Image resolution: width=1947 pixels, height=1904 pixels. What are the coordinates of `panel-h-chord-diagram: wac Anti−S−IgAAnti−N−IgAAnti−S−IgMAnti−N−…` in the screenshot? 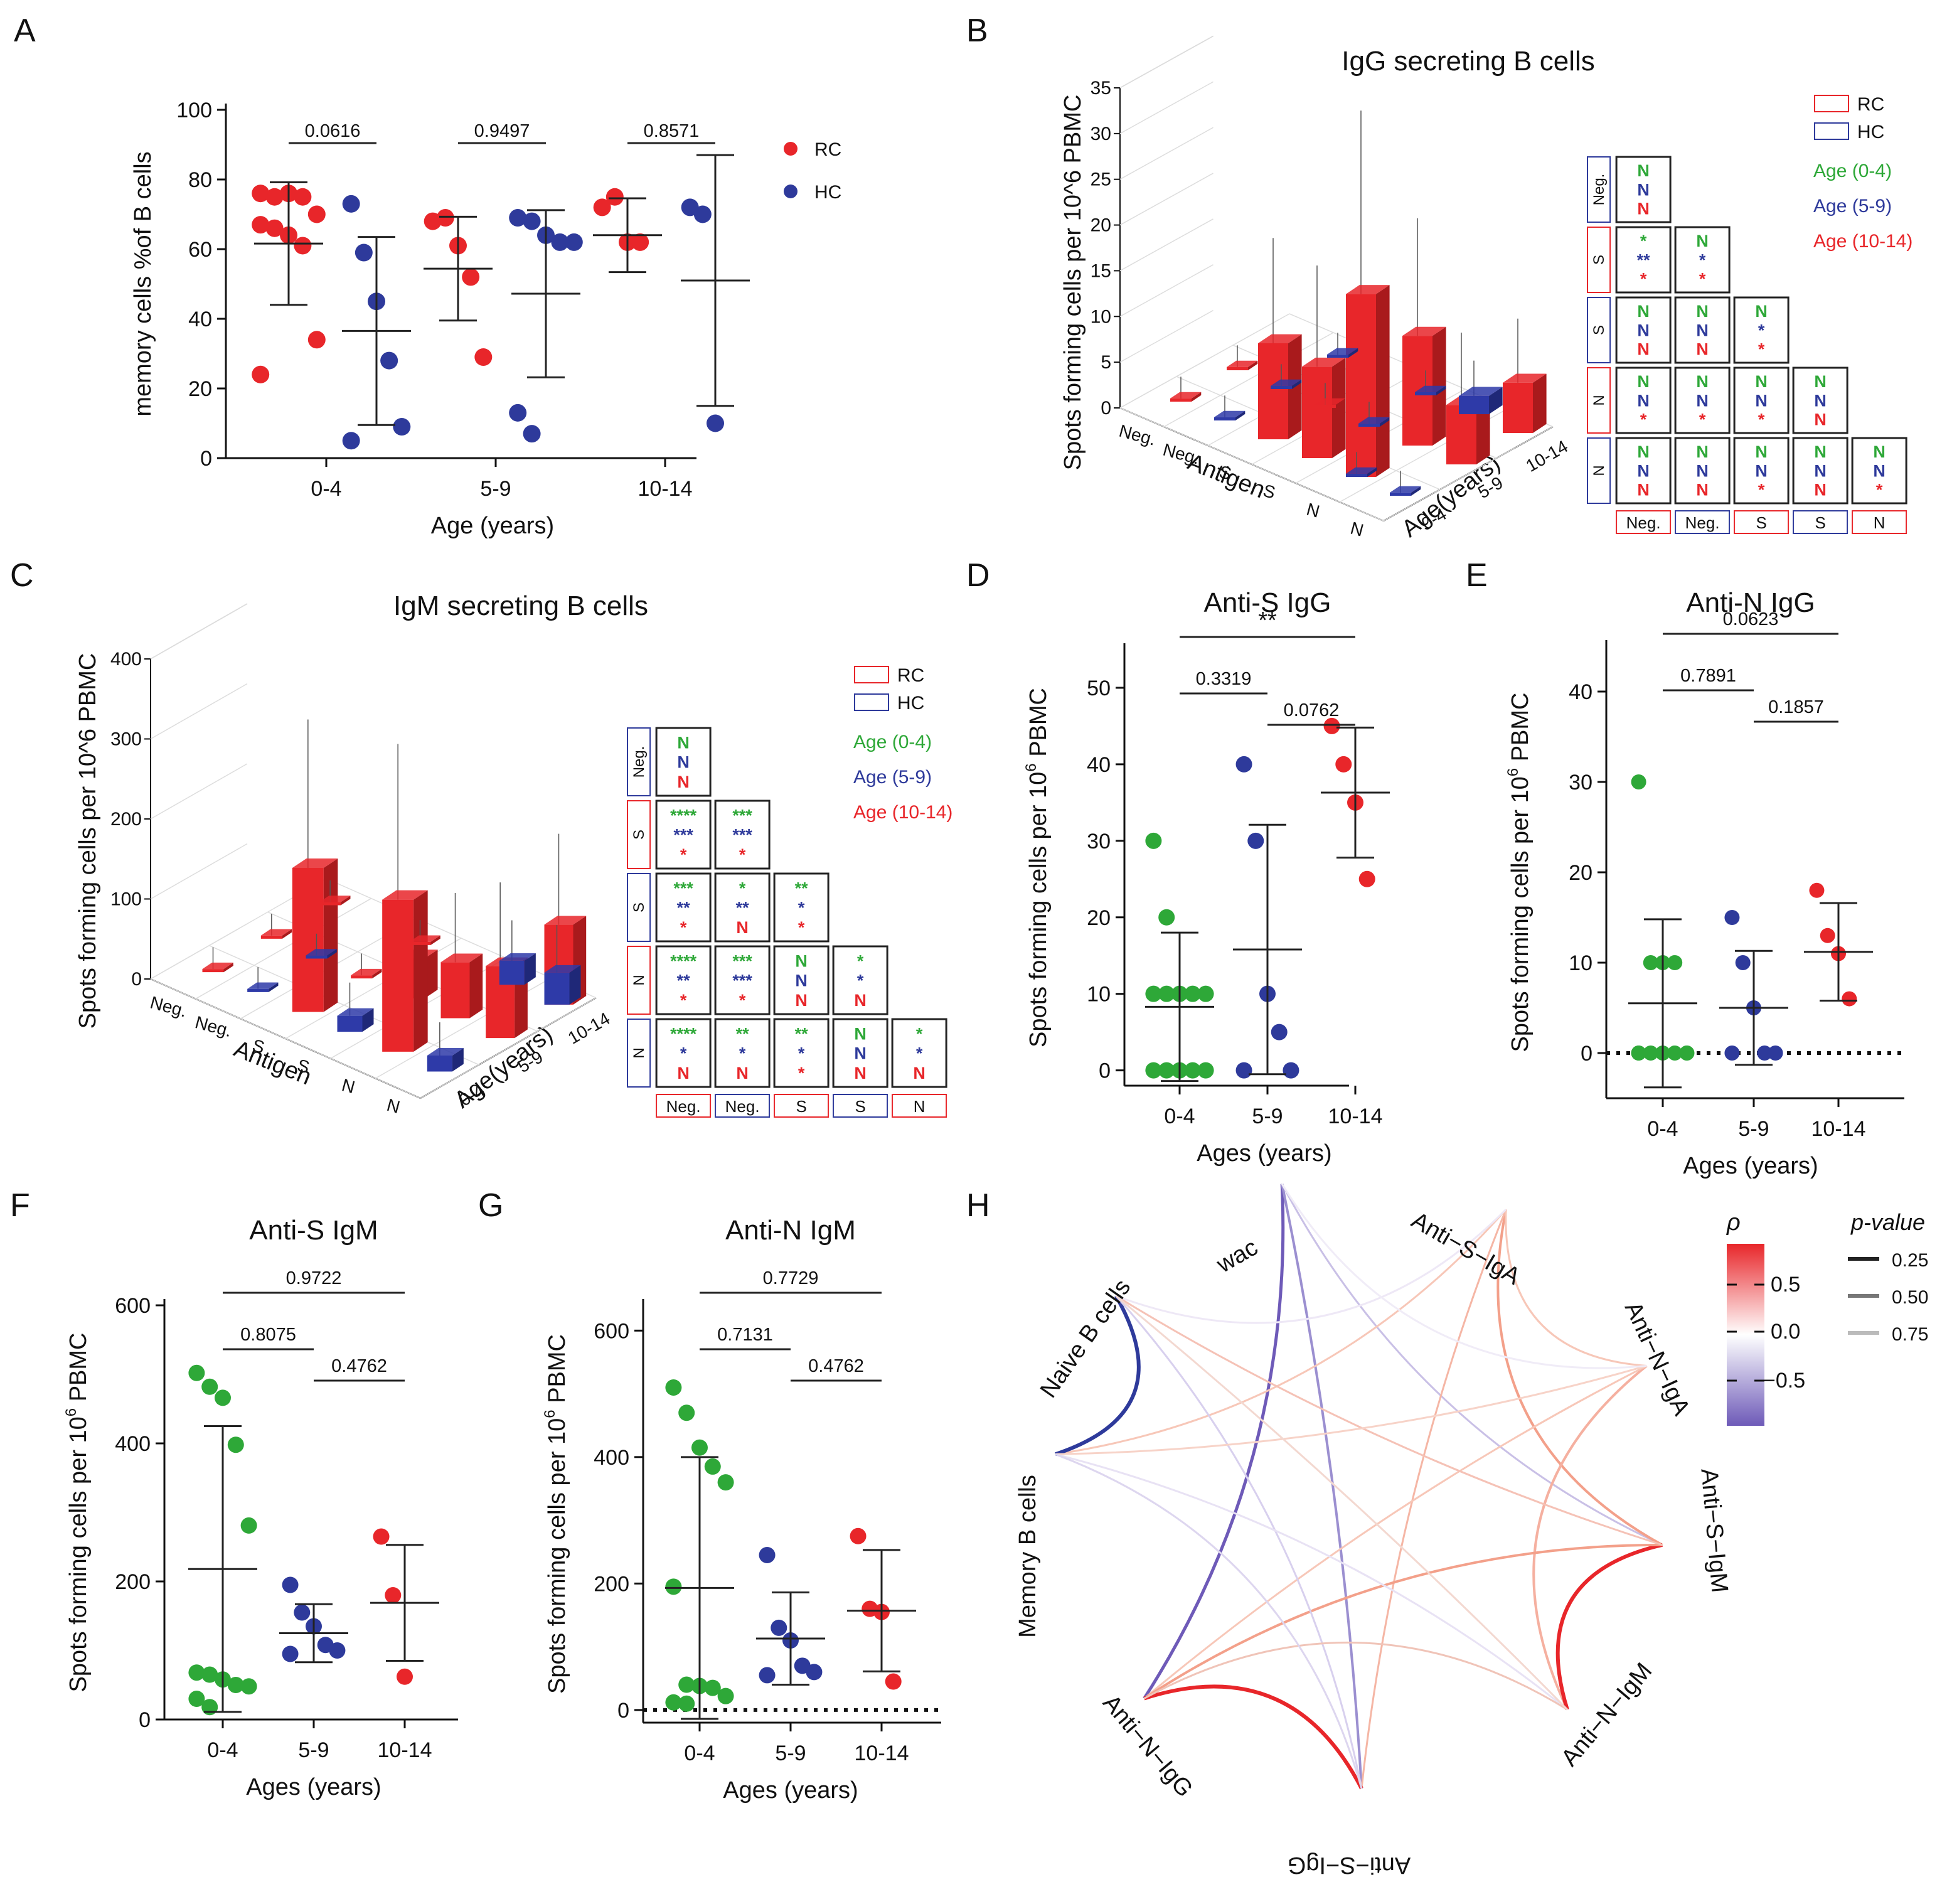 It's located at (1374, 1530).